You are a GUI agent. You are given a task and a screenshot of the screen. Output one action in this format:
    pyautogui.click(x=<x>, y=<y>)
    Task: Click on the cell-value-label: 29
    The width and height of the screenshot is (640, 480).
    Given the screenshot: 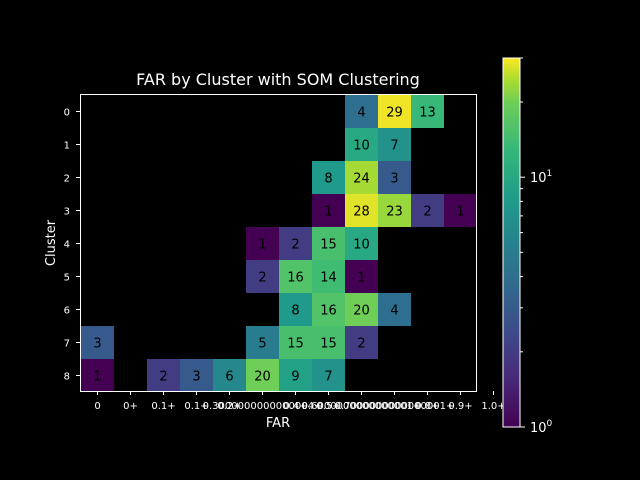 What is the action you would take?
    pyautogui.click(x=394, y=113)
    